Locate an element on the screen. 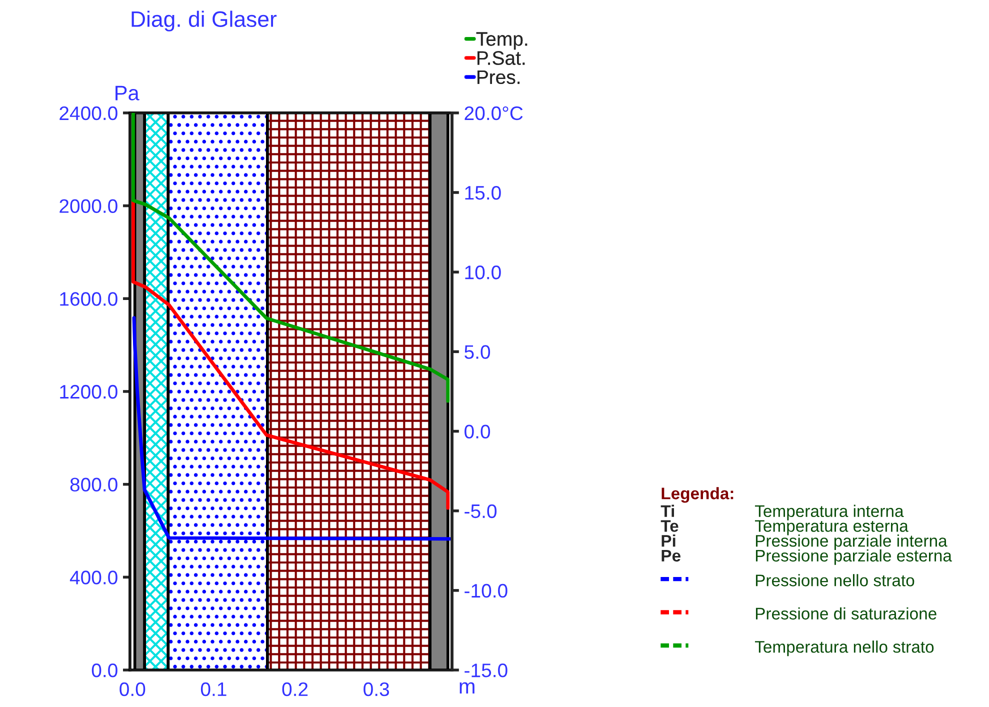 This screenshot has width=989, height=707. y2-tick-label: 20.0°C is located at coordinates (493, 113).